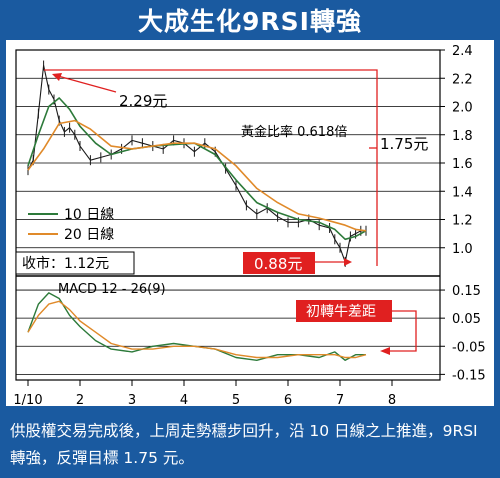 The height and width of the screenshot is (478, 500). Describe the element at coordinates (402, 331) in the screenshot. I see `bull-gap-connector` at that location.